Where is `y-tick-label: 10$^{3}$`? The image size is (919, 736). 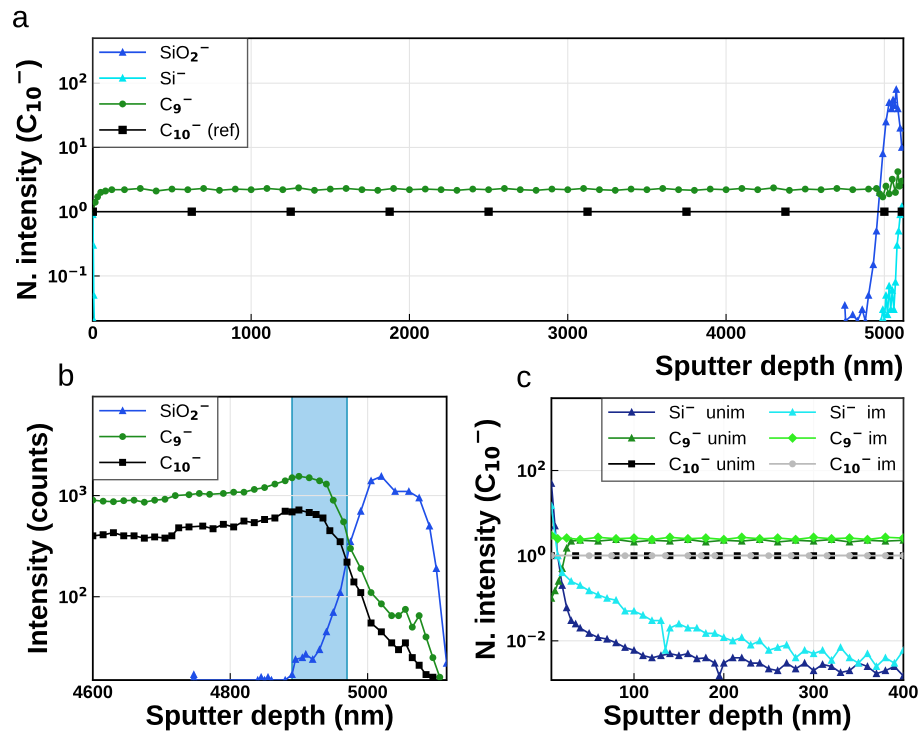 y-tick-label: 10$^{3}$ is located at coordinates (72, 494).